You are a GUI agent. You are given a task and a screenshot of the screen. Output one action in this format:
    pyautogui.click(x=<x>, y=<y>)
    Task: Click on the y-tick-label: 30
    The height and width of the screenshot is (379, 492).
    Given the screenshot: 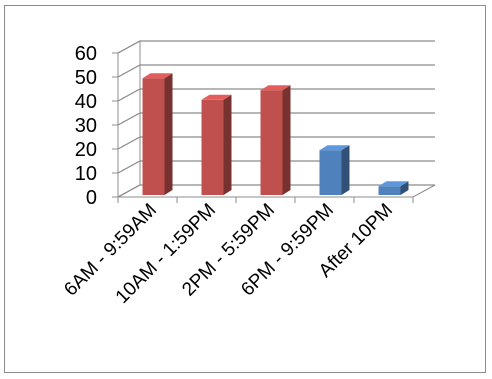 What is the action you would take?
    pyautogui.click(x=86, y=126)
    